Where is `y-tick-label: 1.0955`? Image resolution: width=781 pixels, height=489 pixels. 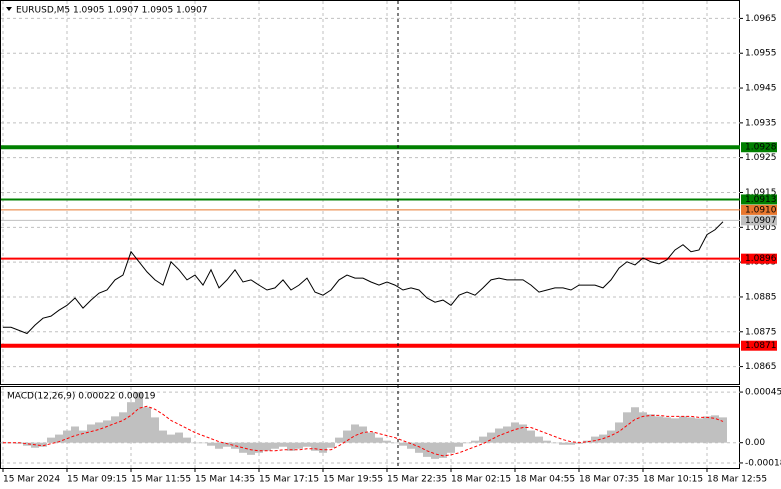 y-tick-label: 1.0955 is located at coordinates (761, 54).